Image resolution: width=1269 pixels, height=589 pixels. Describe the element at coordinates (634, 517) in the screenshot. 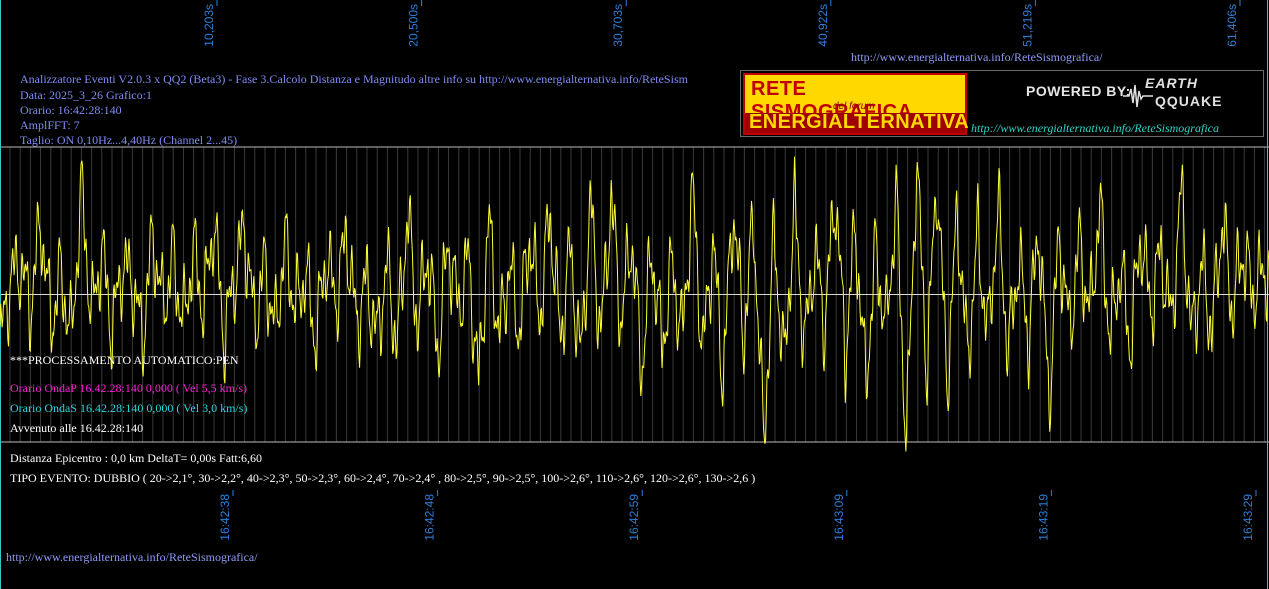

I see `bottom-tick-label: 16:42:59` at that location.